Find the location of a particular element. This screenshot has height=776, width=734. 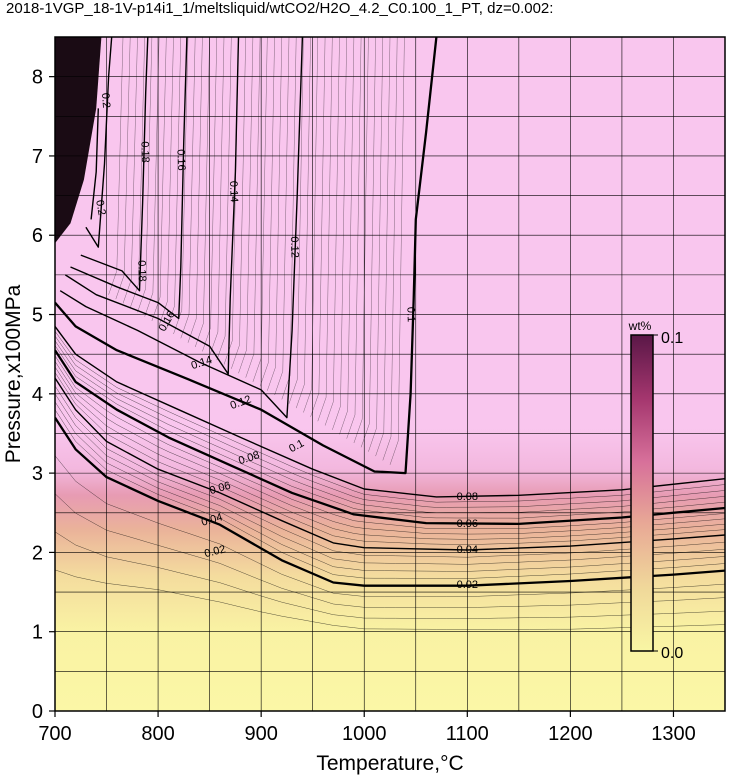

colorbar-label: wt% is located at coordinates (640, 326).